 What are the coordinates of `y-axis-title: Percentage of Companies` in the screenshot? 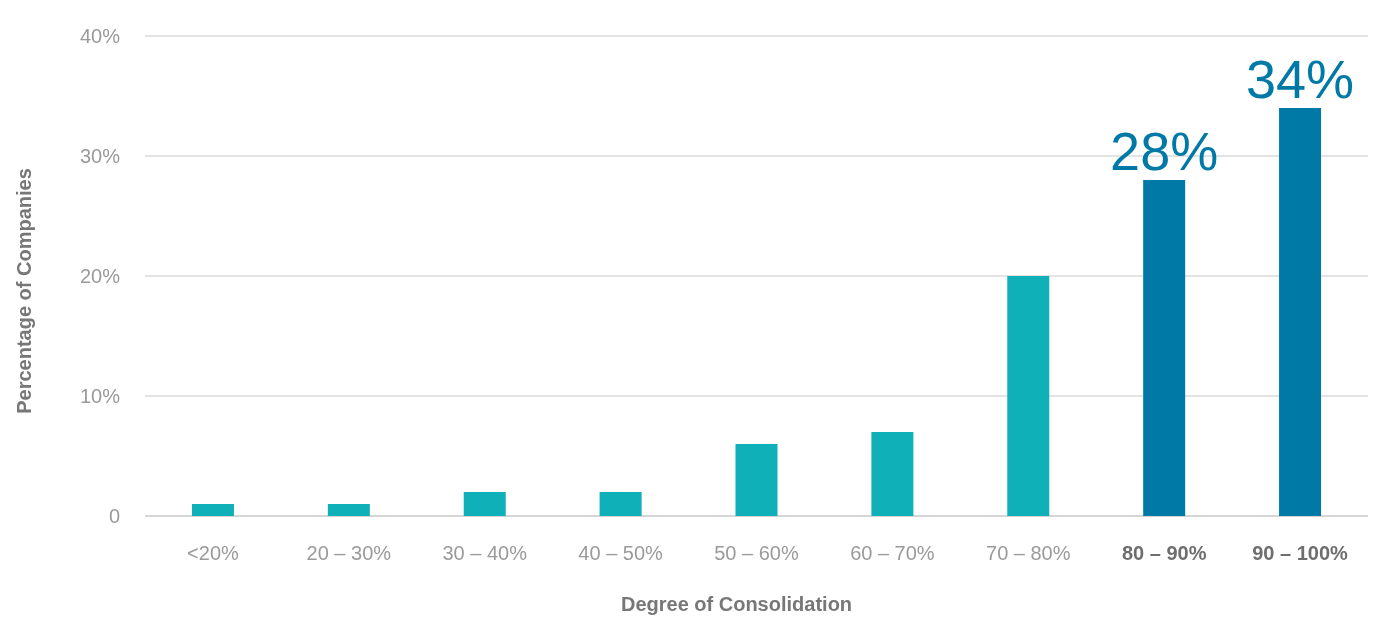 It's located at (24, 291).